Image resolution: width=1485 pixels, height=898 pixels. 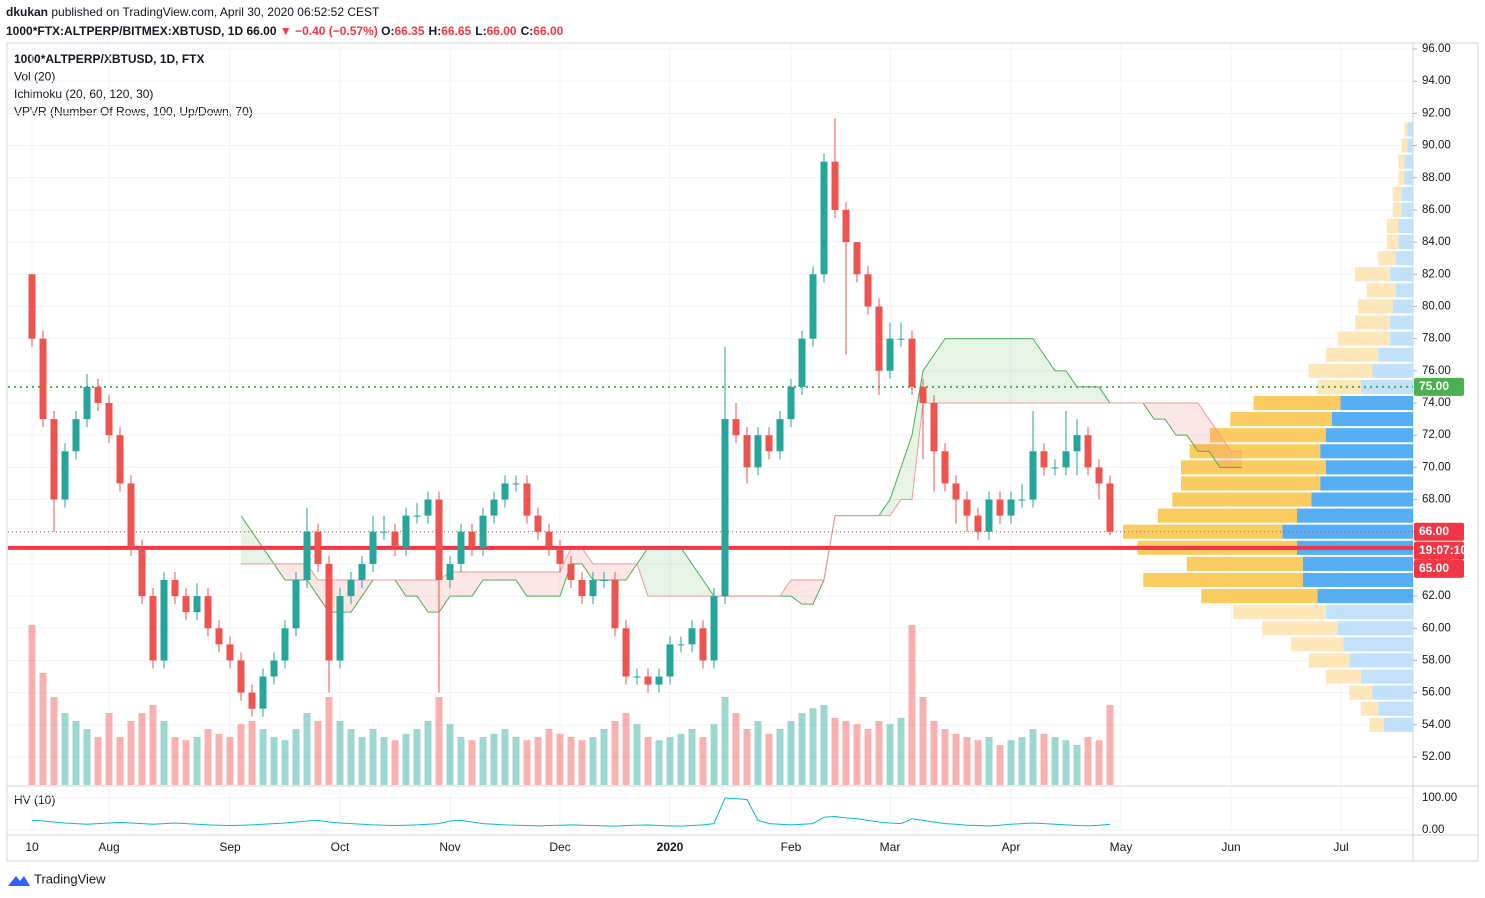 What do you see at coordinates (1436, 500) in the screenshot?
I see `y-tick-label: 68.00` at bounding box center [1436, 500].